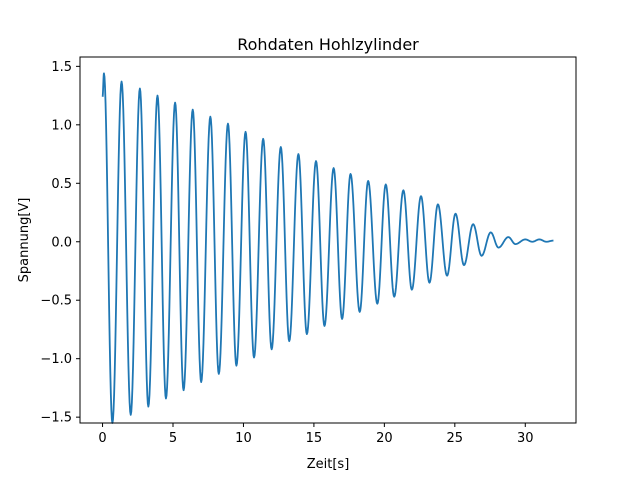 The width and height of the screenshot is (640, 478). I want to click on y-tick-label: −1.0, so click(56, 359).